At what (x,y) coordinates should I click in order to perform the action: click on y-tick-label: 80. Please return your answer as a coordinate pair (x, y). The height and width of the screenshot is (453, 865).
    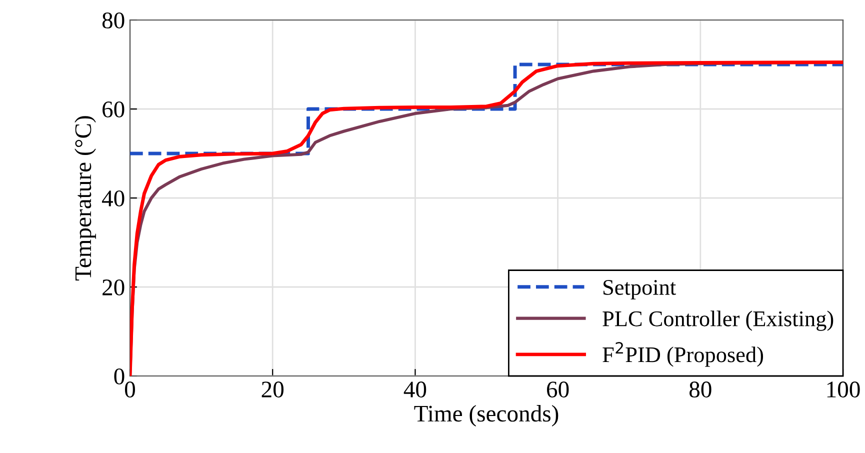
    Looking at the image, I should click on (113, 20).